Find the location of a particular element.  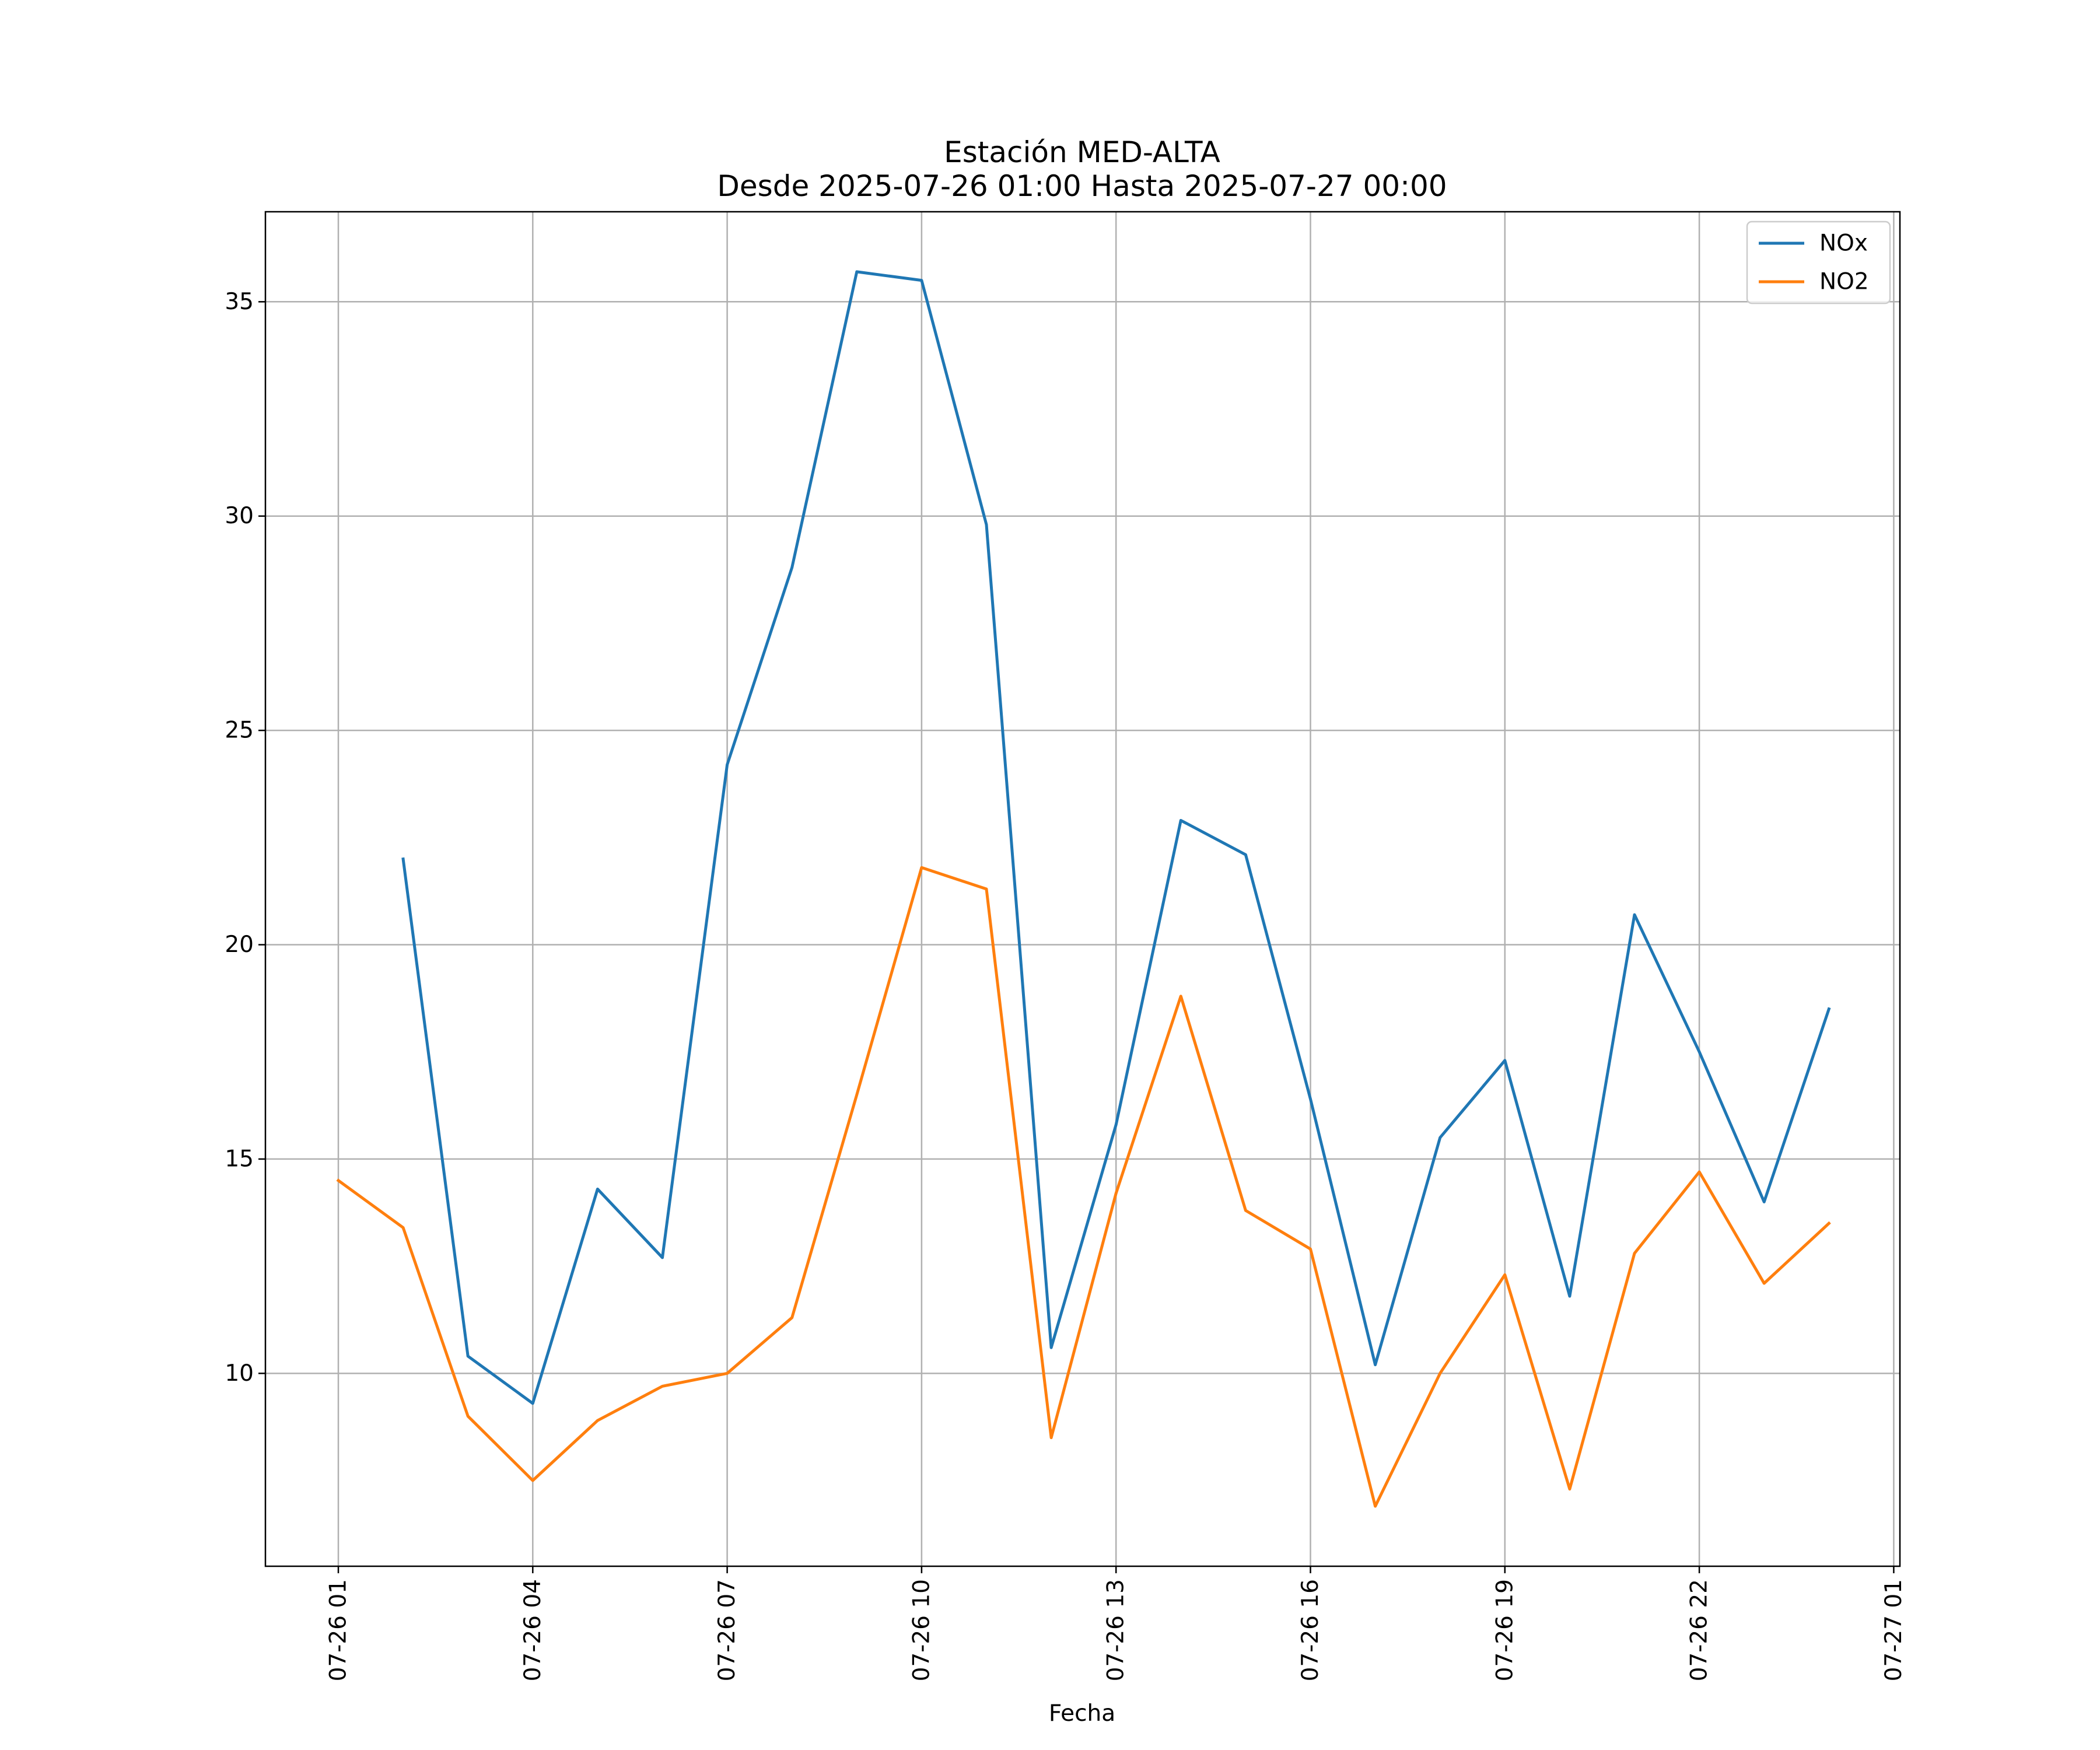

legend: NOx NO2 is located at coordinates (1818, 262).